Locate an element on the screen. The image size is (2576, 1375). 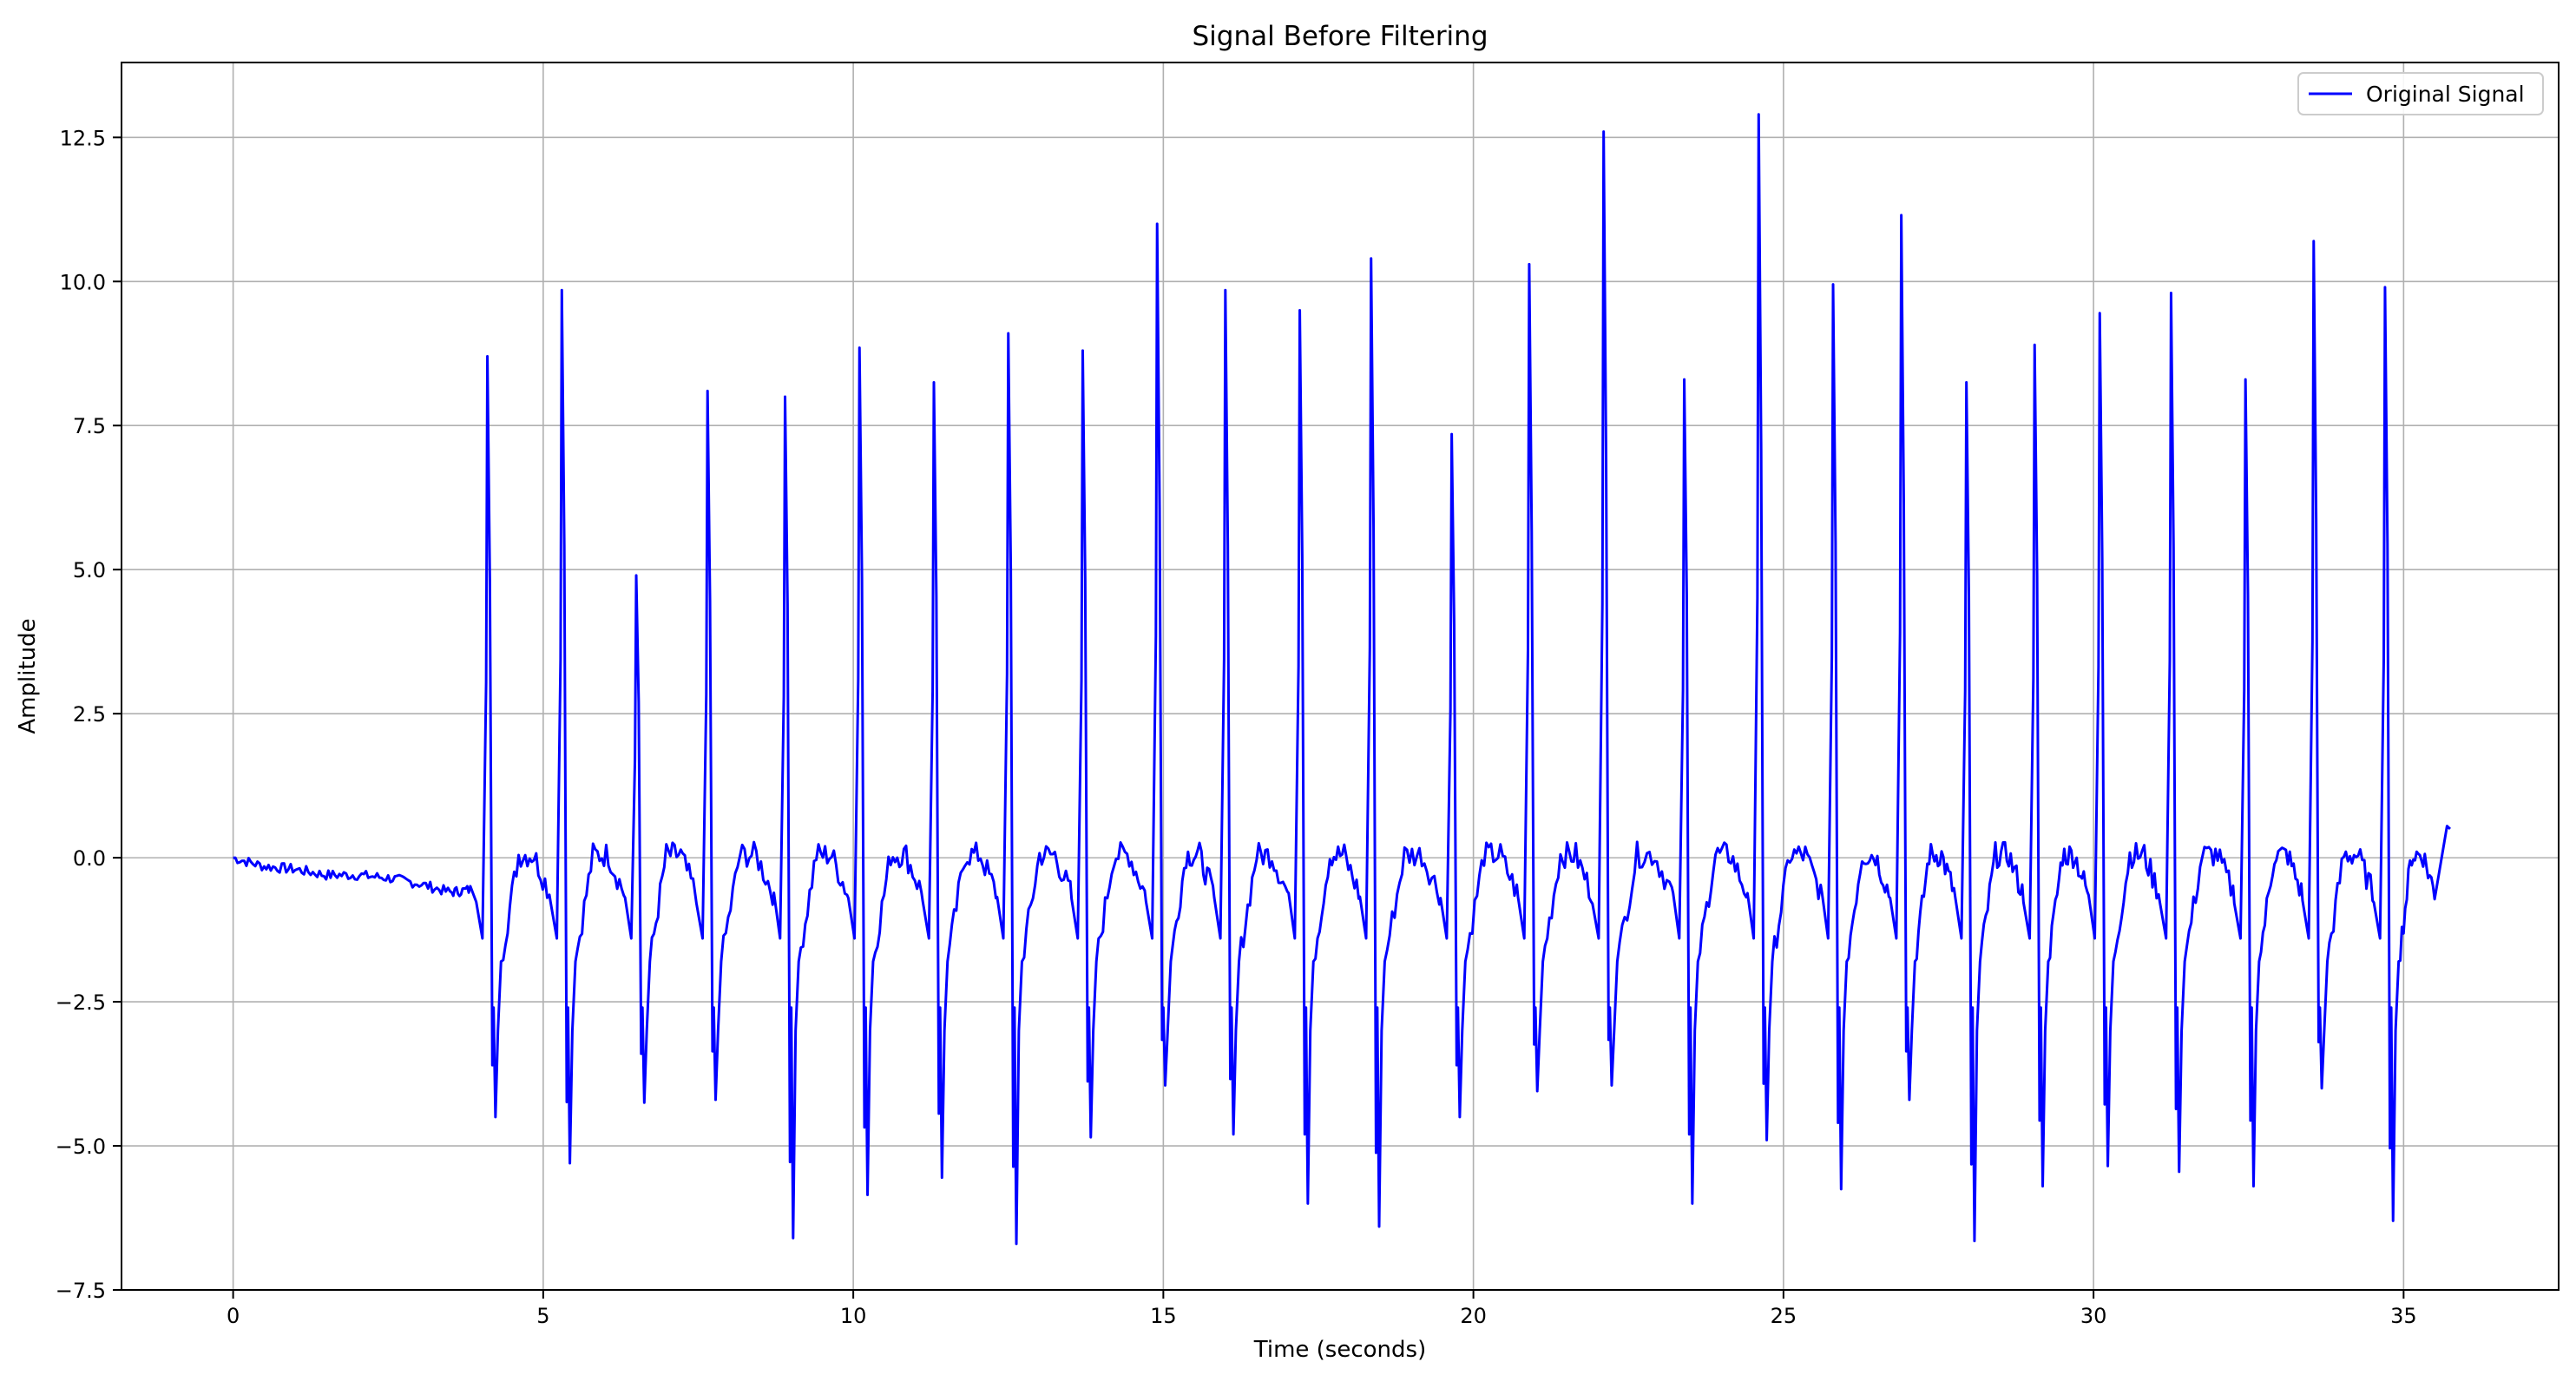
legend: Original Signal is located at coordinates (2420, 93).